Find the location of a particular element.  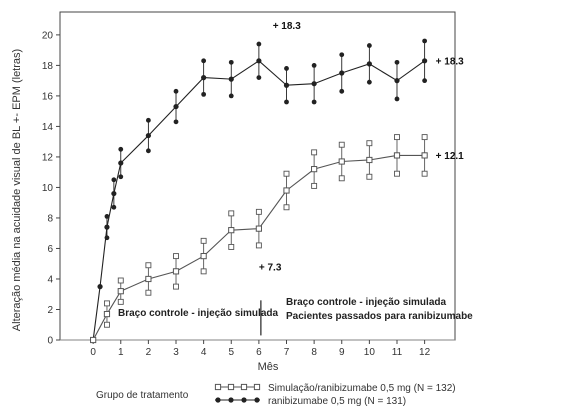

legend-symbol-ranibizumab is located at coordinates (237, 400).